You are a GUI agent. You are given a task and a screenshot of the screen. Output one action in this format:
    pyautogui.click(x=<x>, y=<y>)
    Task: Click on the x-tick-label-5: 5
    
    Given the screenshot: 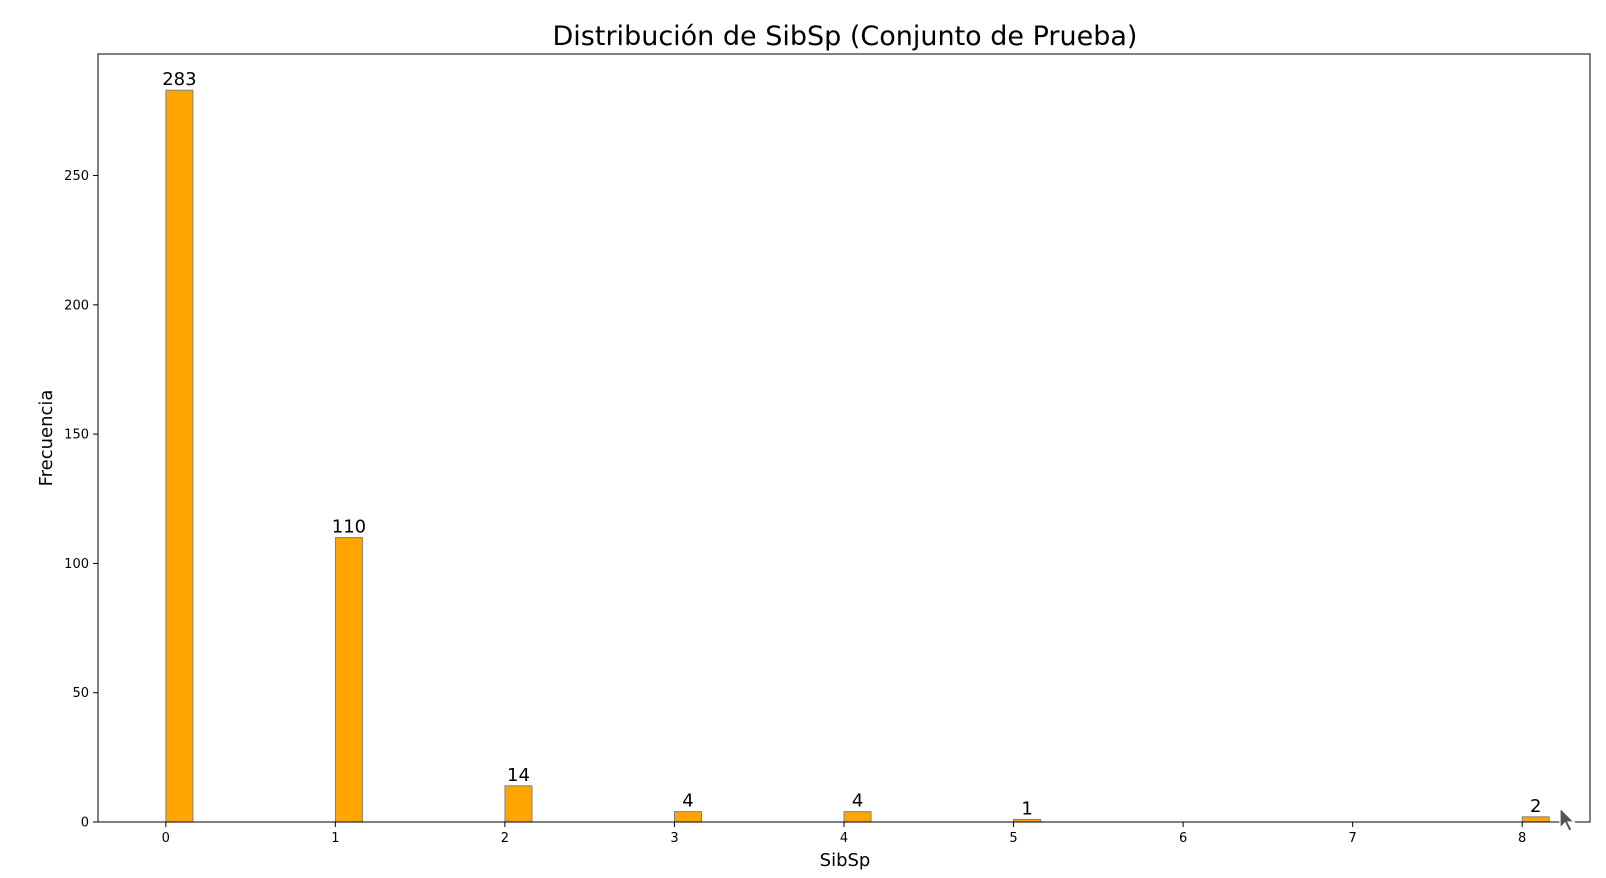 What is the action you would take?
    pyautogui.click(x=1013, y=838)
    